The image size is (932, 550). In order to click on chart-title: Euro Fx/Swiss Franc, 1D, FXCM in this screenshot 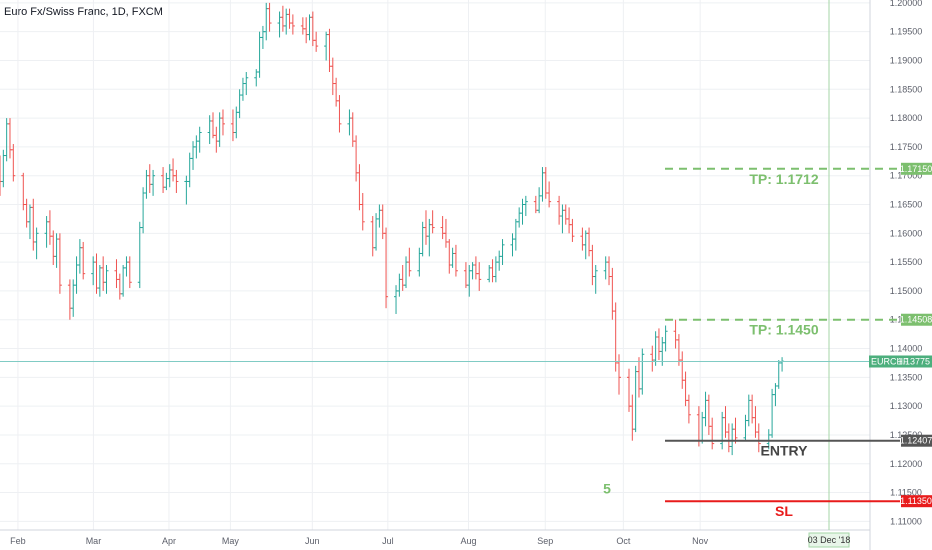, I will do `click(83, 12)`.